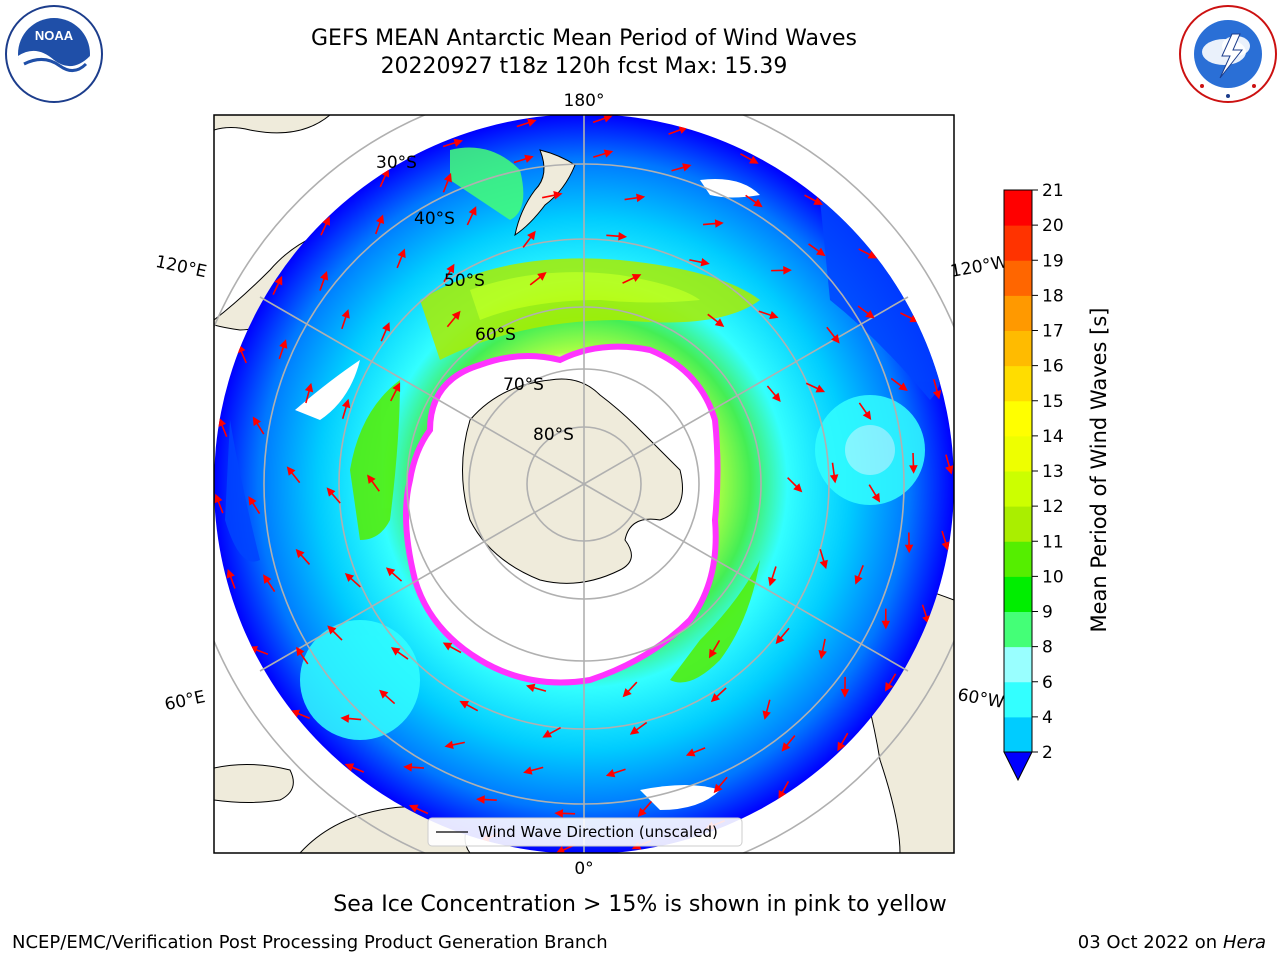 This screenshot has width=1280, height=960. Describe the element at coordinates (553, 435) in the screenshot. I see `lat-label-80s: 80°S` at that location.